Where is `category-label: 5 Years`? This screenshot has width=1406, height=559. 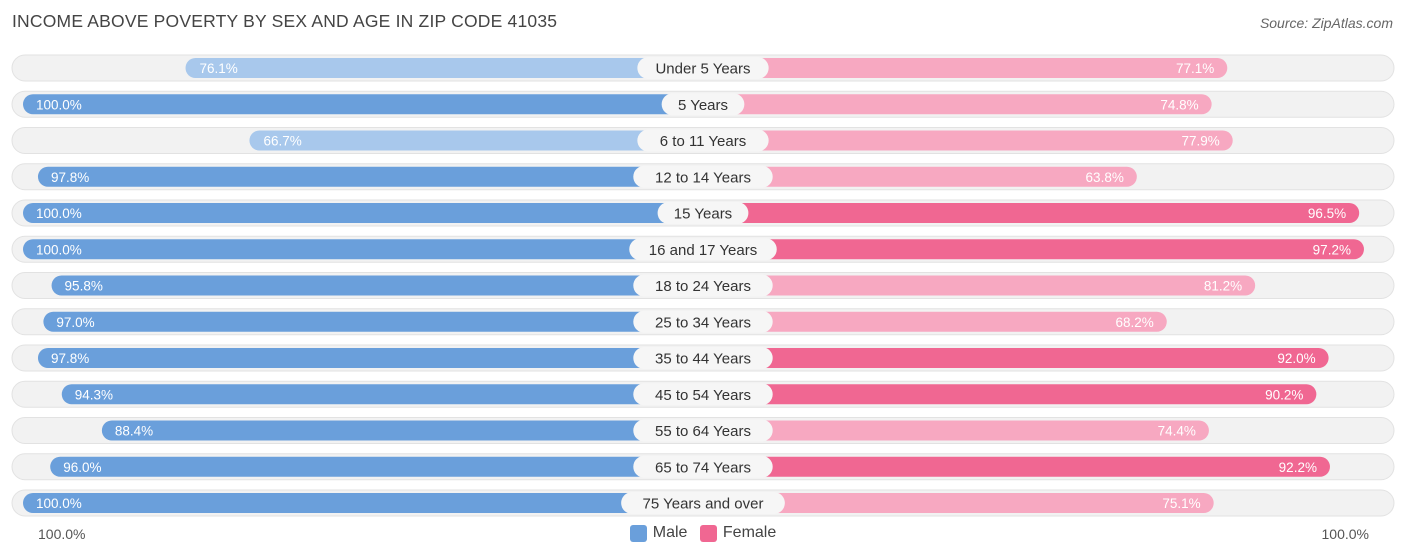 category-label: 5 Years is located at coordinates (703, 105).